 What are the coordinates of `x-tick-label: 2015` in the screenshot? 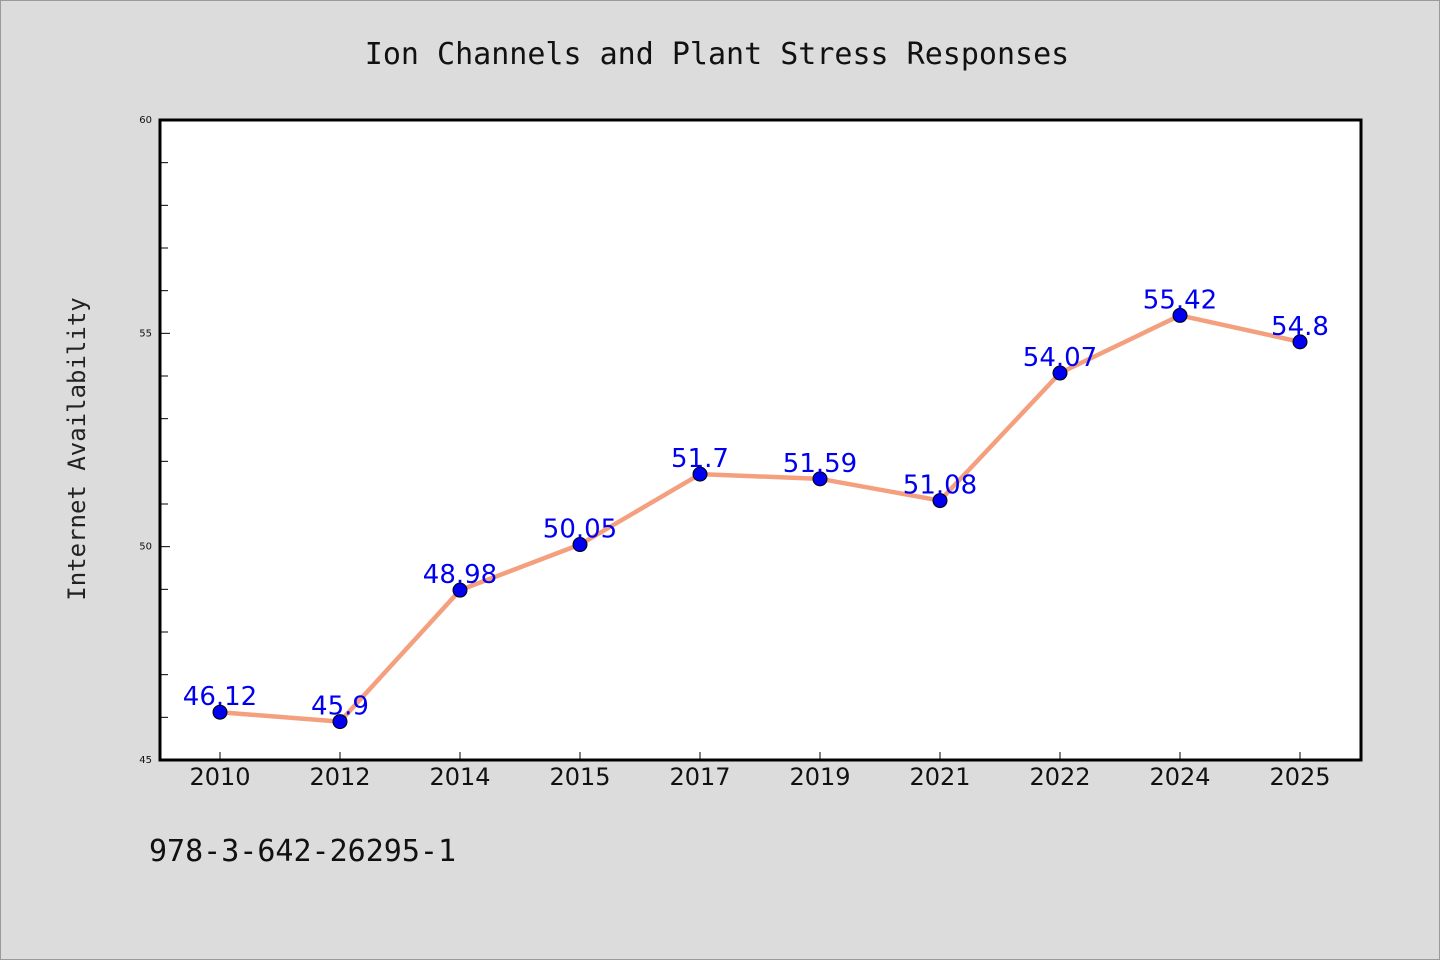 It's located at (579, 777).